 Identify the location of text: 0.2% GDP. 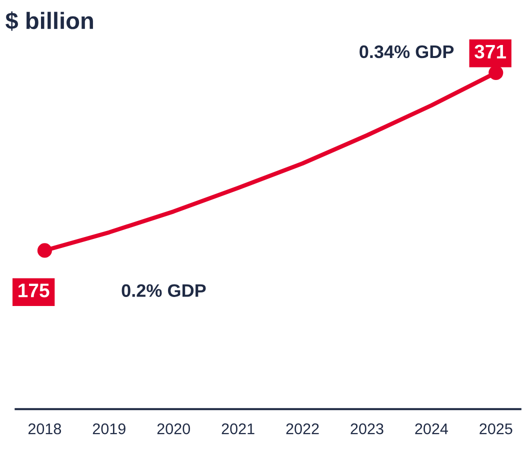
(164, 290).